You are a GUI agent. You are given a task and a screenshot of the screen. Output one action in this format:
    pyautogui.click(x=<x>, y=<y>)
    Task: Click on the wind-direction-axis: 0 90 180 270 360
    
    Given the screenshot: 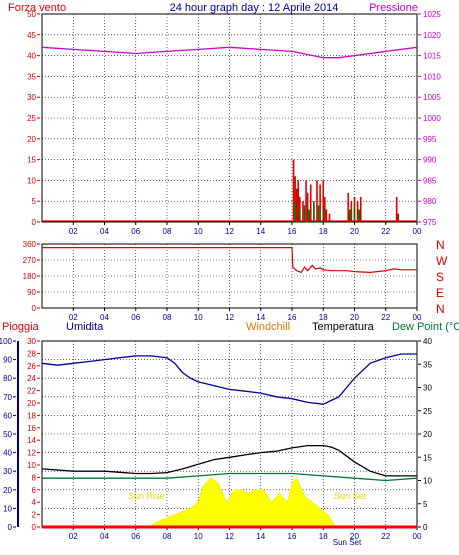 What is the action you would take?
    pyautogui.click(x=31, y=276)
    